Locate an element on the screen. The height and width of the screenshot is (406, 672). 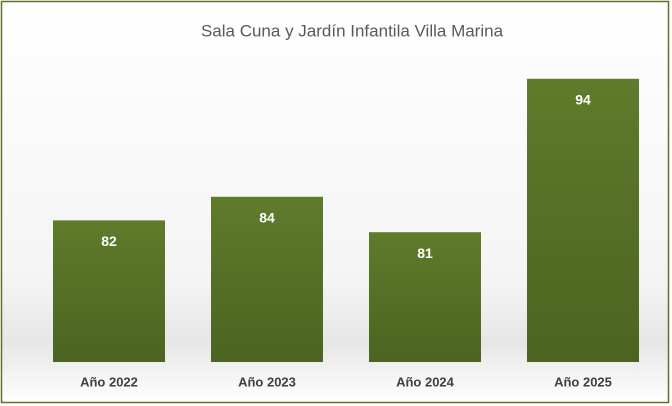
data-label: 82 is located at coordinates (109, 241).